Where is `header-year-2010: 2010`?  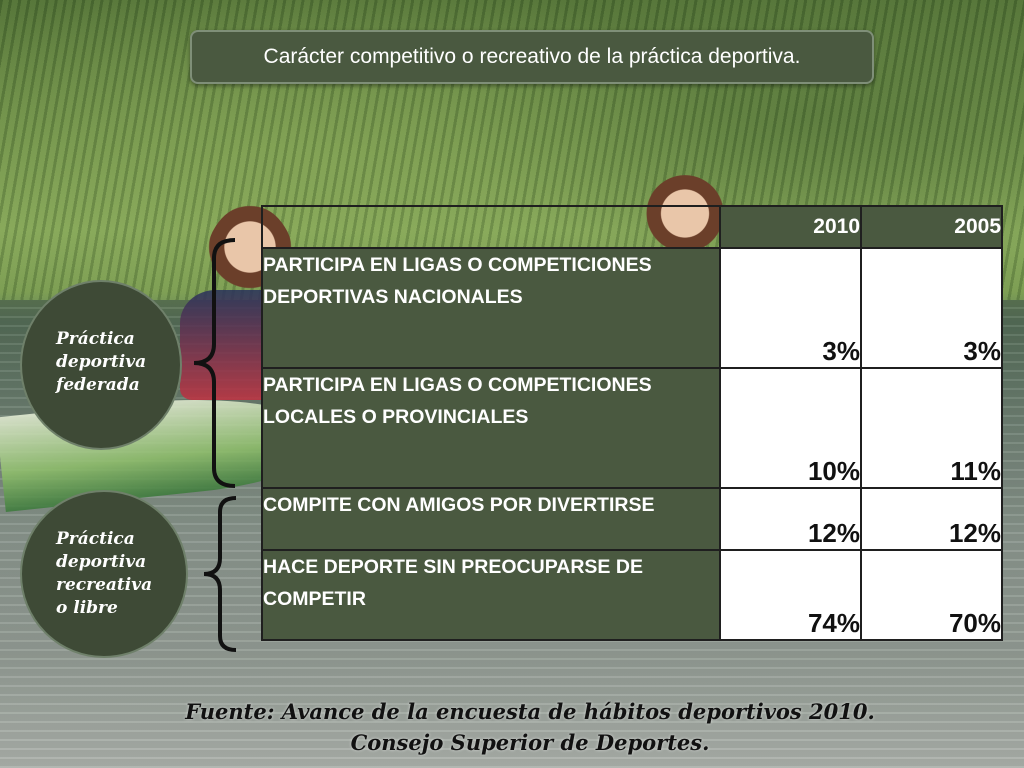 header-year-2010: 2010 is located at coordinates (790, 227).